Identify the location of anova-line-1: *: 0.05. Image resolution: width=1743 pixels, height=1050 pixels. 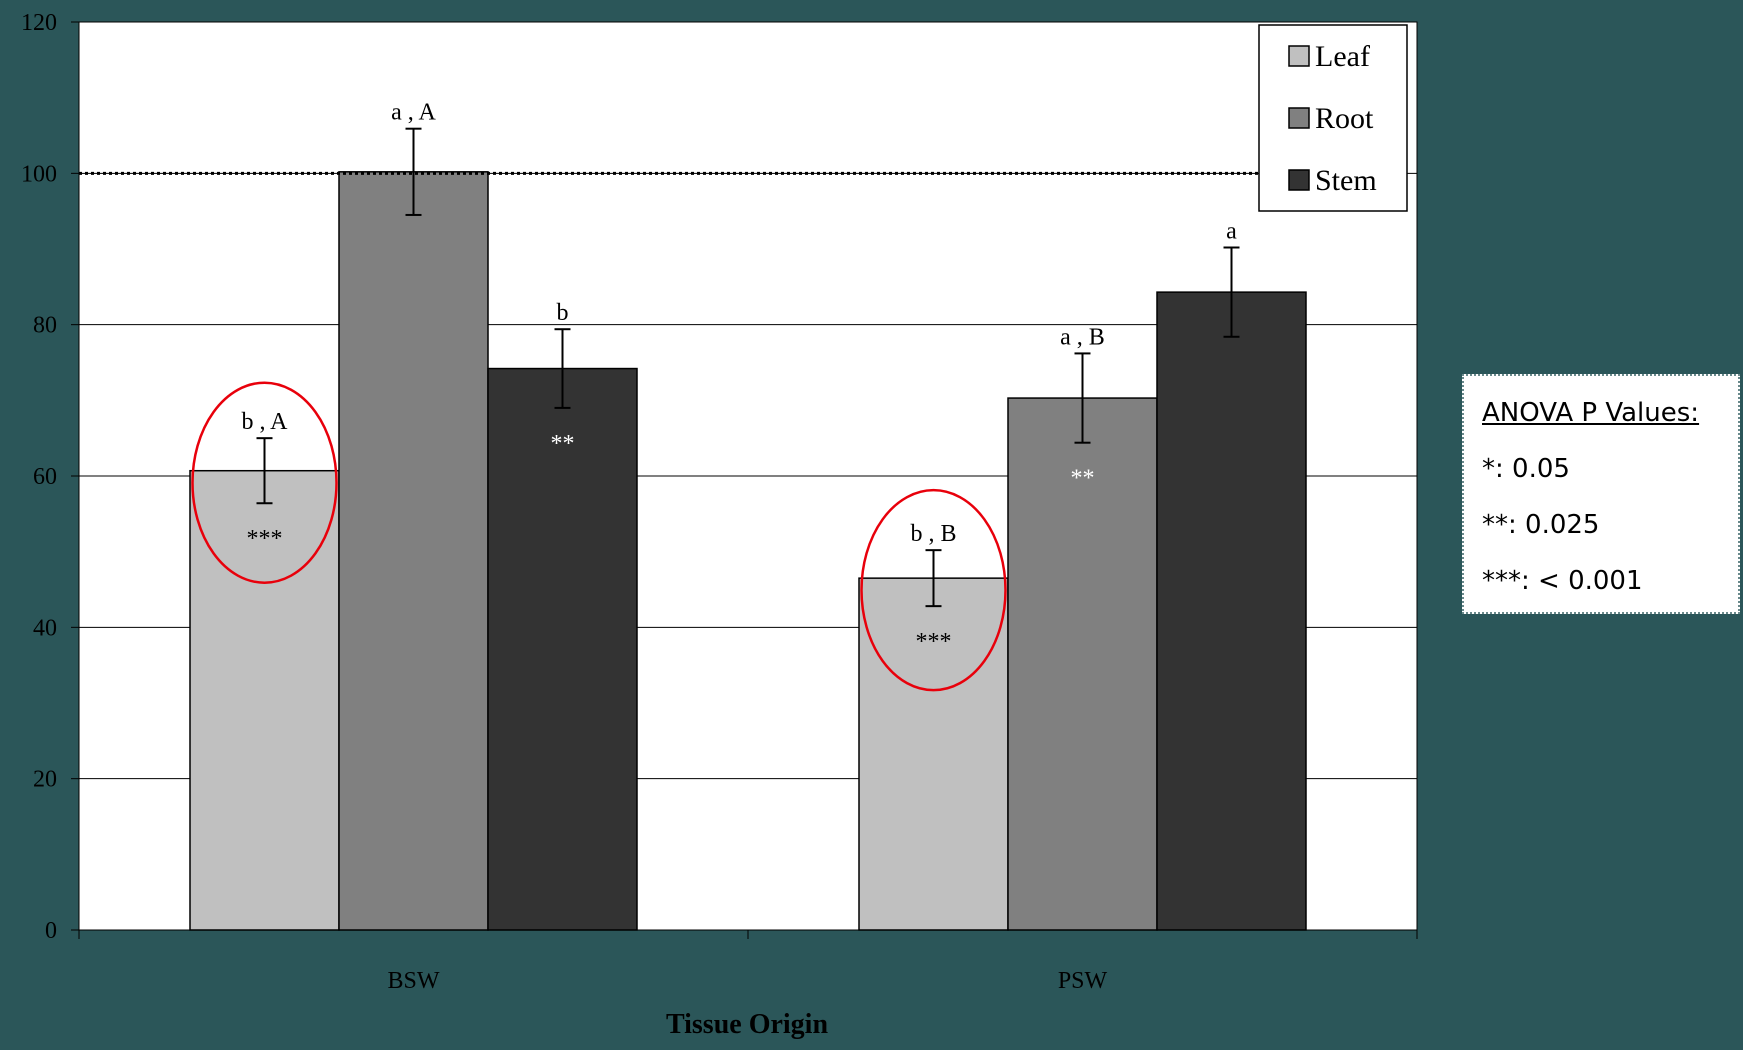
(1526, 469).